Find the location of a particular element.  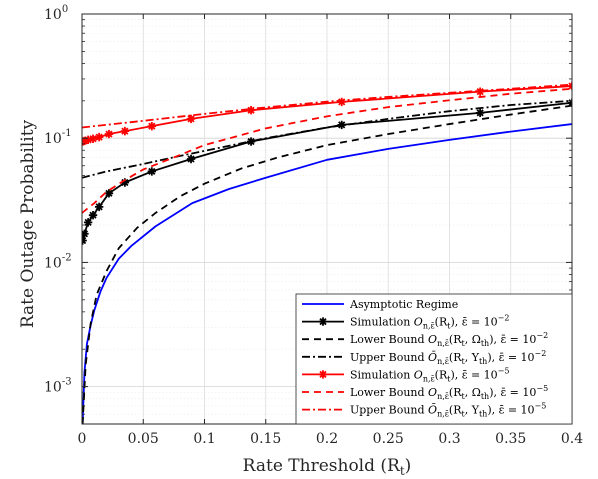

x-tick-label: 0.4 is located at coordinates (572, 439).